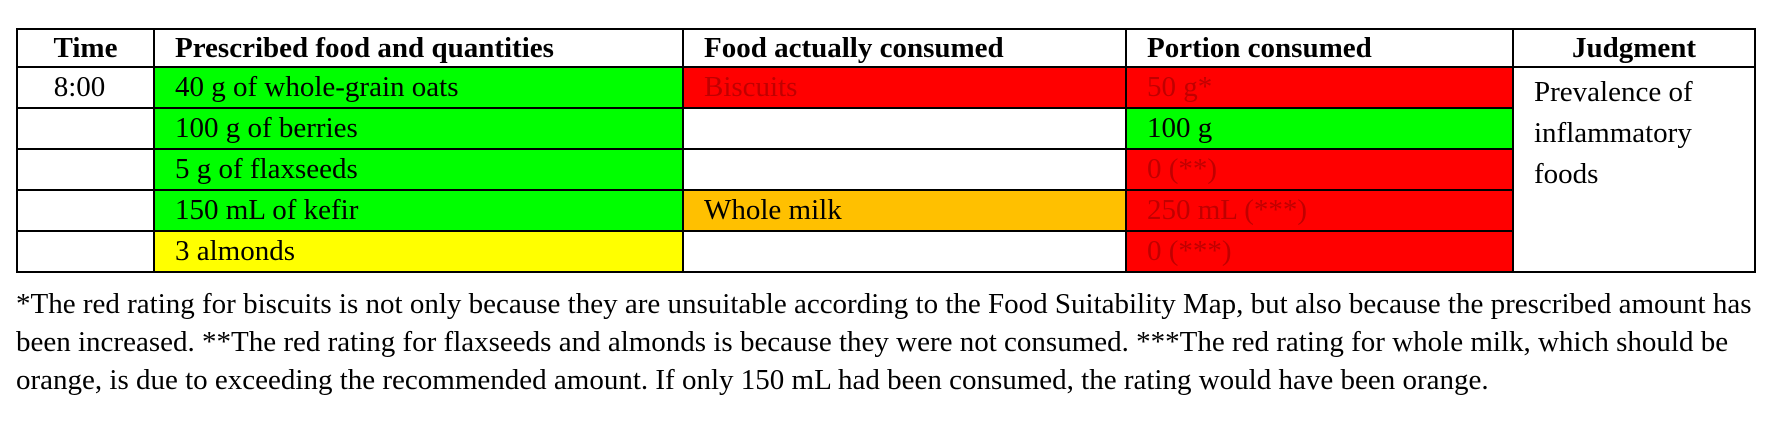  I want to click on header-actual: Food actually consumed, so click(904, 48).